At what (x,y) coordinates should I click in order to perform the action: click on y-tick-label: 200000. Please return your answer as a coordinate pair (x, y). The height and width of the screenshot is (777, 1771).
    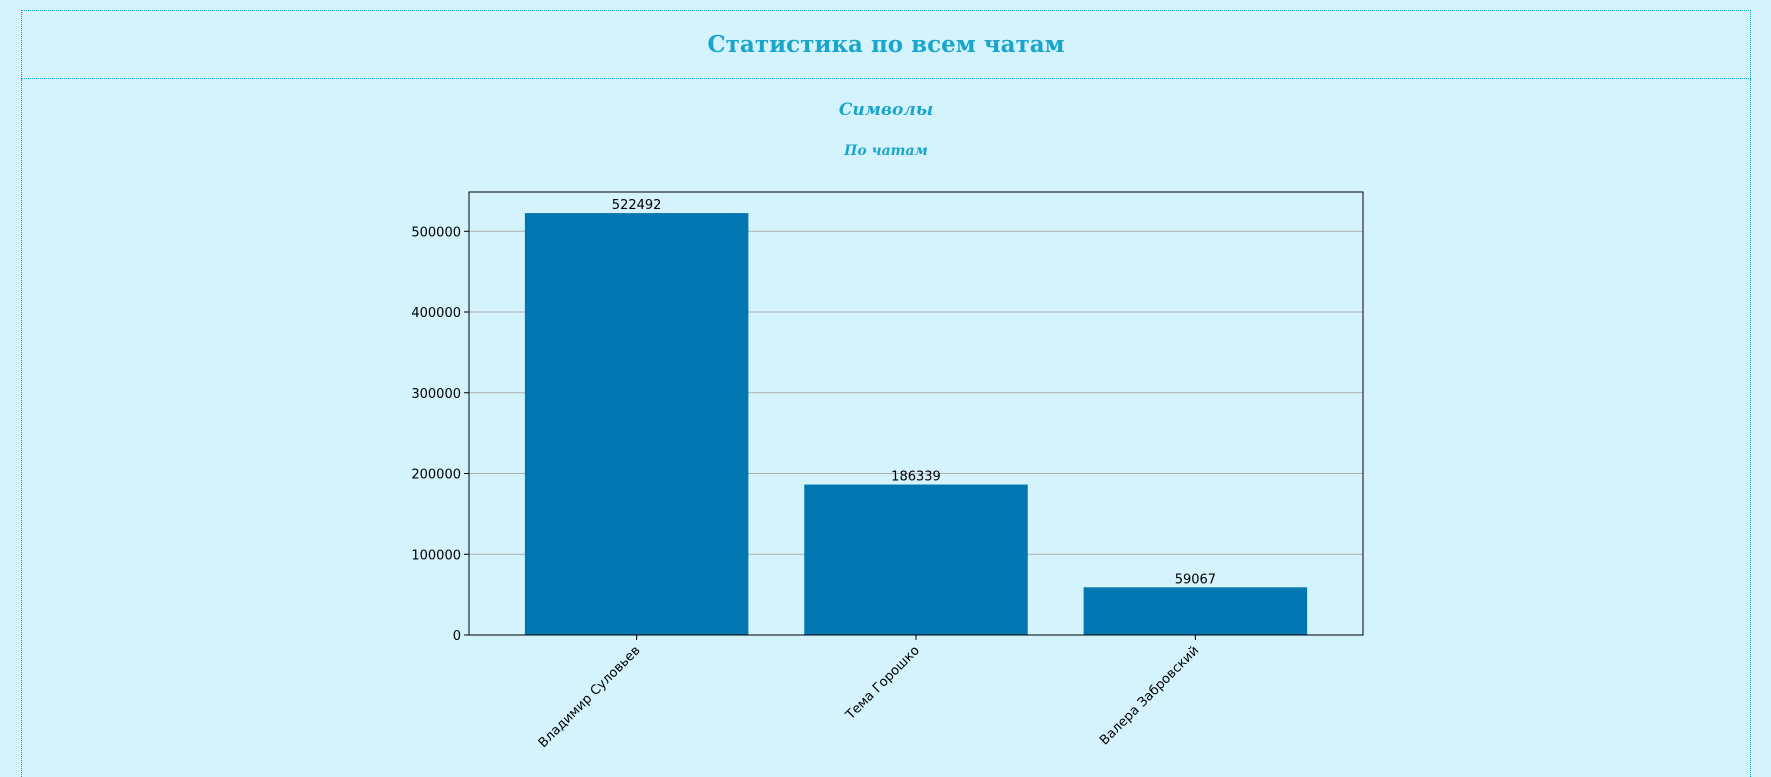
    Looking at the image, I should click on (436, 475).